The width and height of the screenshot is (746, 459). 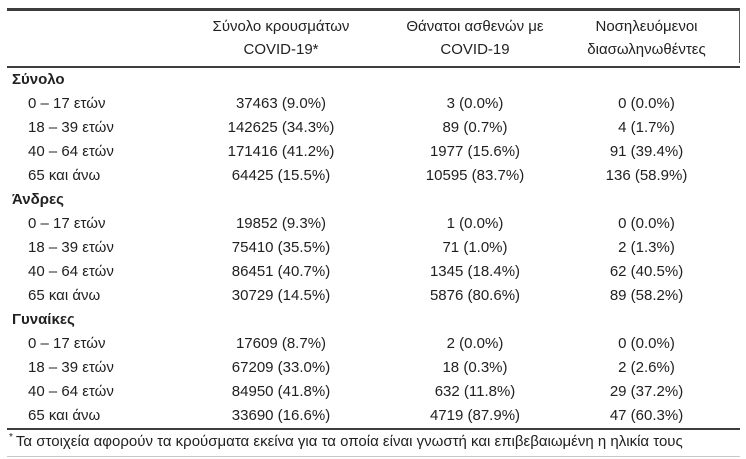 I want to click on deaths-value: 18 (0.3%), so click(x=475, y=367).